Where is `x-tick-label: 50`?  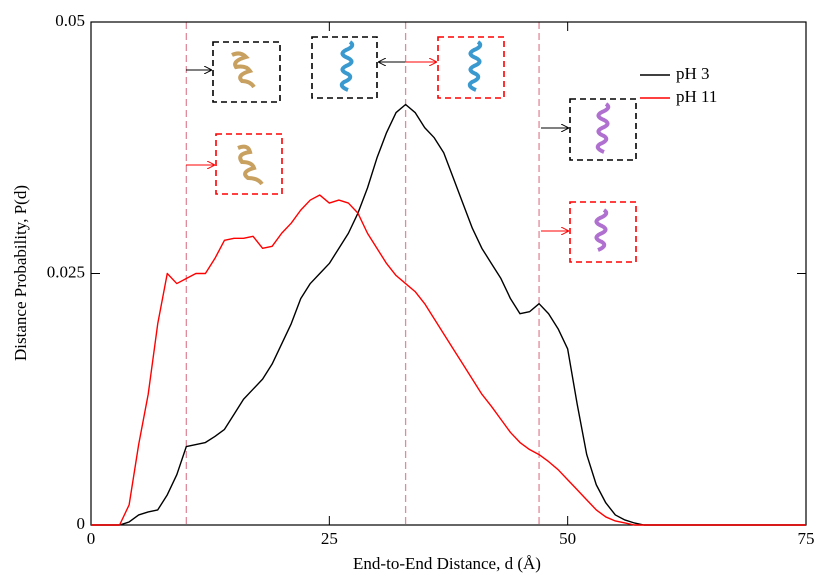 x-tick-label: 50 is located at coordinates (567, 538).